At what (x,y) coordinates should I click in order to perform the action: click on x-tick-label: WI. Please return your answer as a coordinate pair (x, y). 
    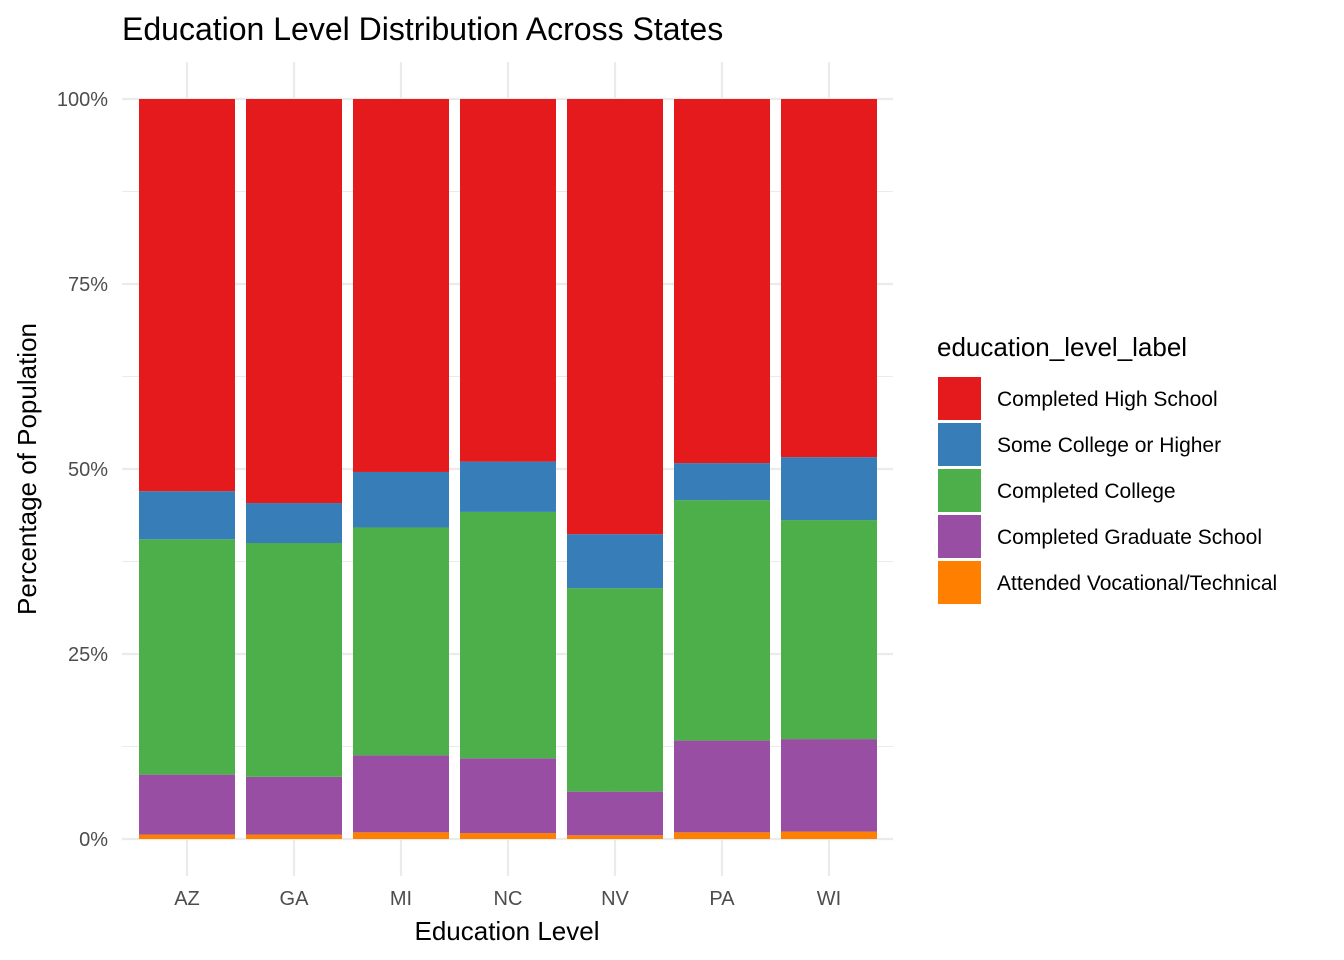
    Looking at the image, I should click on (829, 899).